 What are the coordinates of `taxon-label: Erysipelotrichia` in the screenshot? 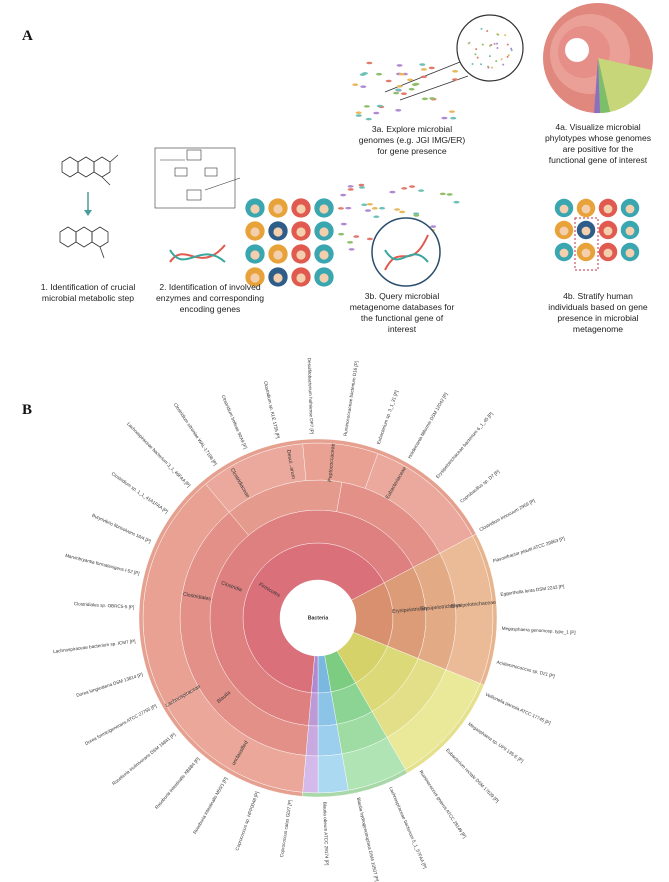 It's located at (410, 610).